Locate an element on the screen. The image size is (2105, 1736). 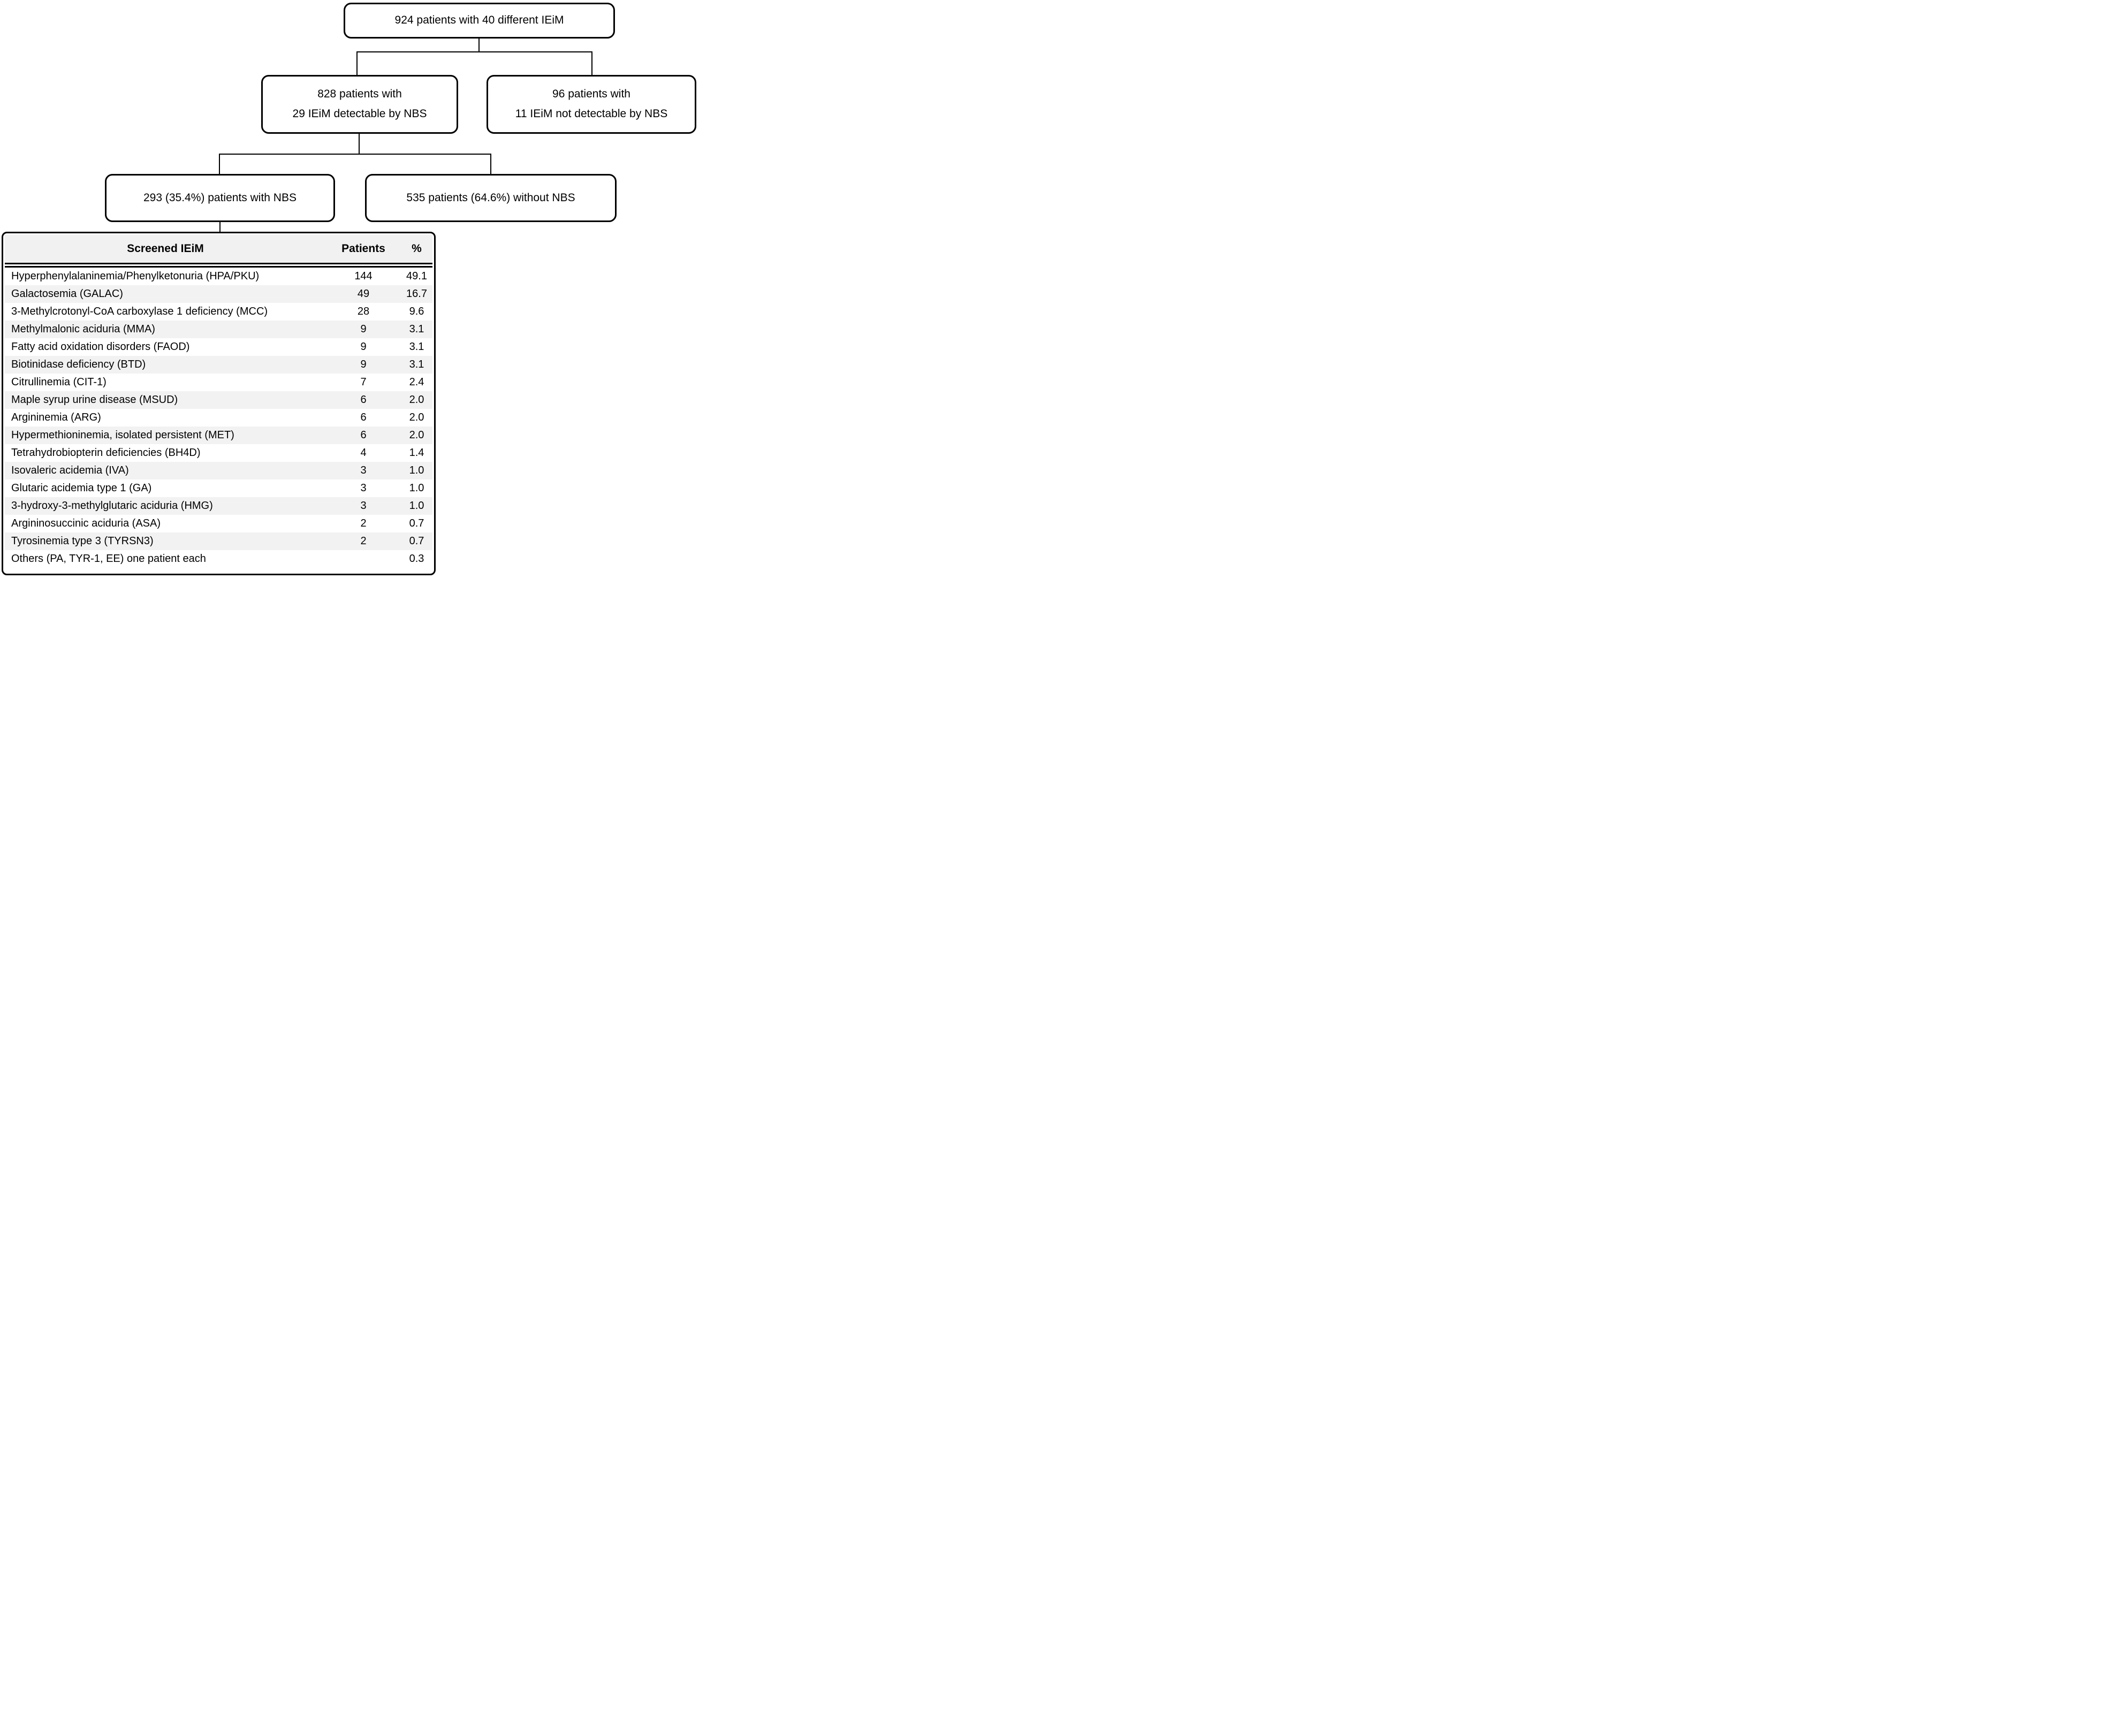
header-divider is located at coordinates (218, 266).